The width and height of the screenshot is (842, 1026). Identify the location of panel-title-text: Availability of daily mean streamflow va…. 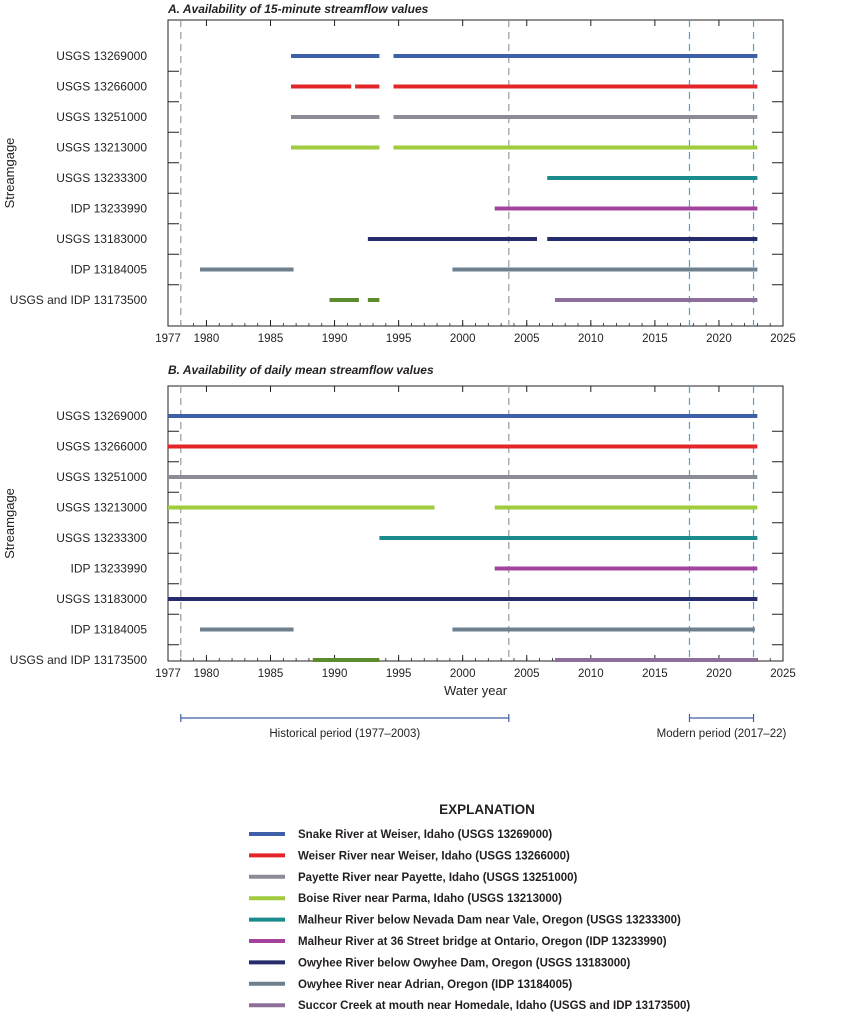
(307, 370).